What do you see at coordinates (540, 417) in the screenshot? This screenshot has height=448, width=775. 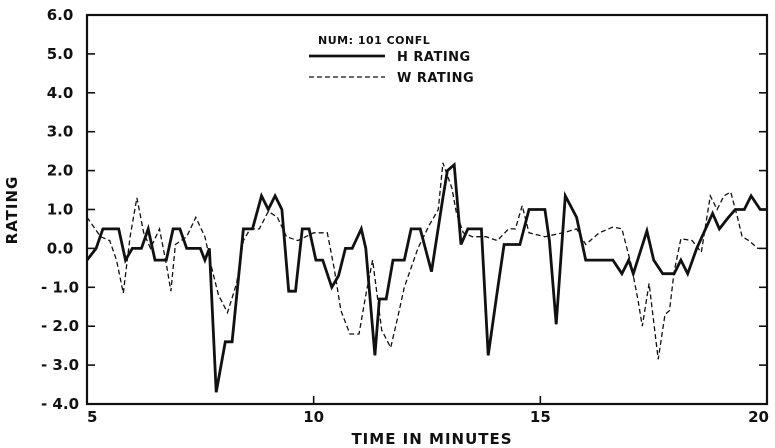 I see `x-tick-label: 15` at bounding box center [540, 417].